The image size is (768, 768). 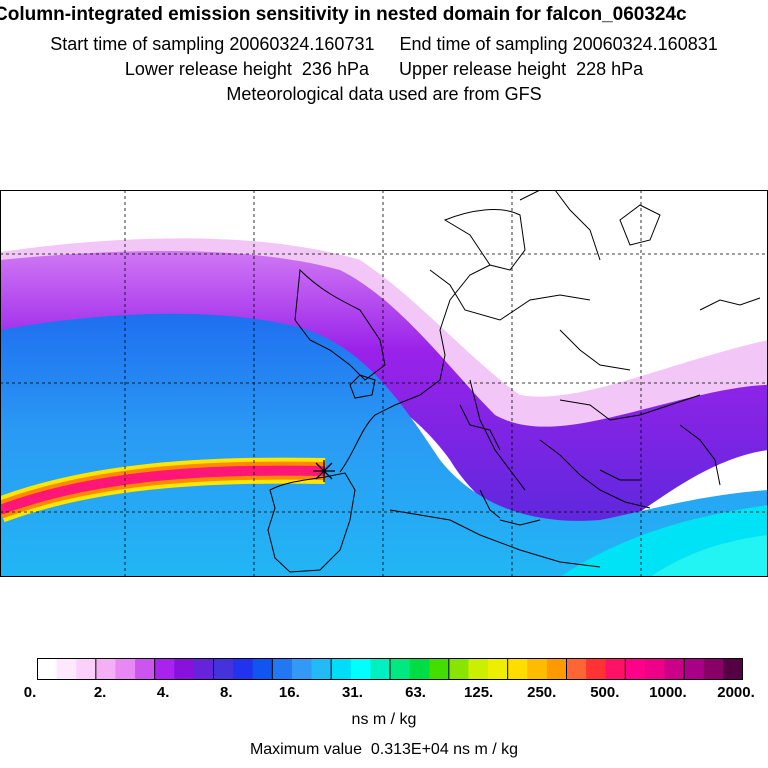 What do you see at coordinates (479, 692) in the screenshot?
I see `colorbar-tick-label: 125.` at bounding box center [479, 692].